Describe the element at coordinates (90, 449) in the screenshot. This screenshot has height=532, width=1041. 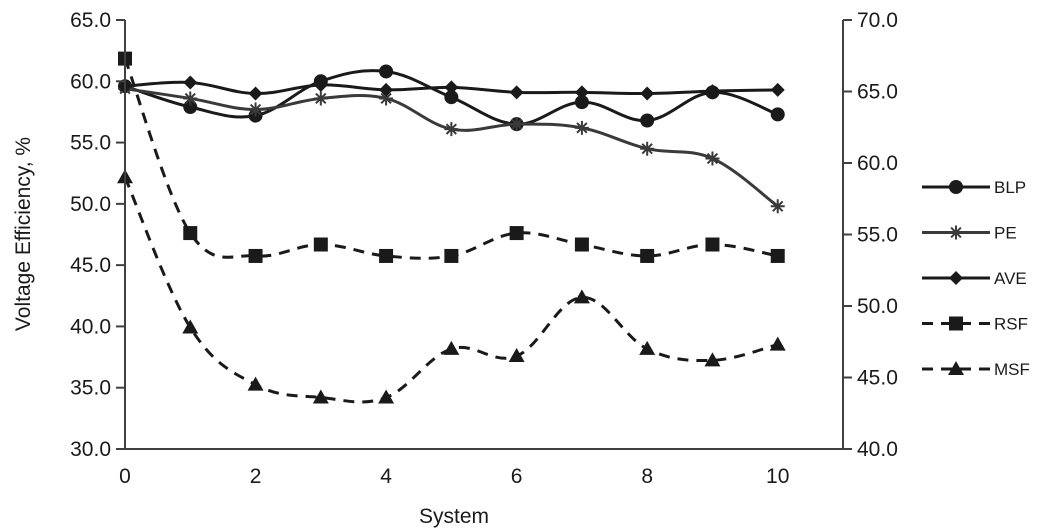
I see `left-y-tick-label: 30.0` at that location.